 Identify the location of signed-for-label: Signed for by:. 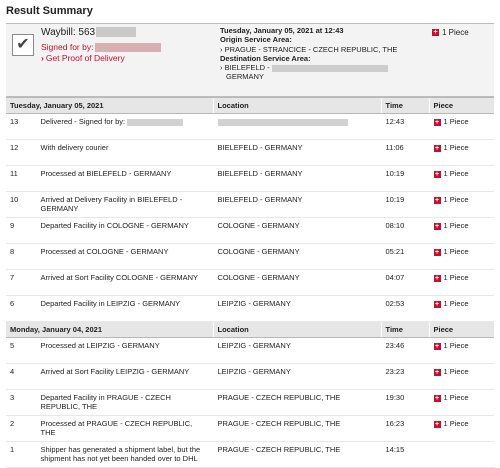
(67, 47).